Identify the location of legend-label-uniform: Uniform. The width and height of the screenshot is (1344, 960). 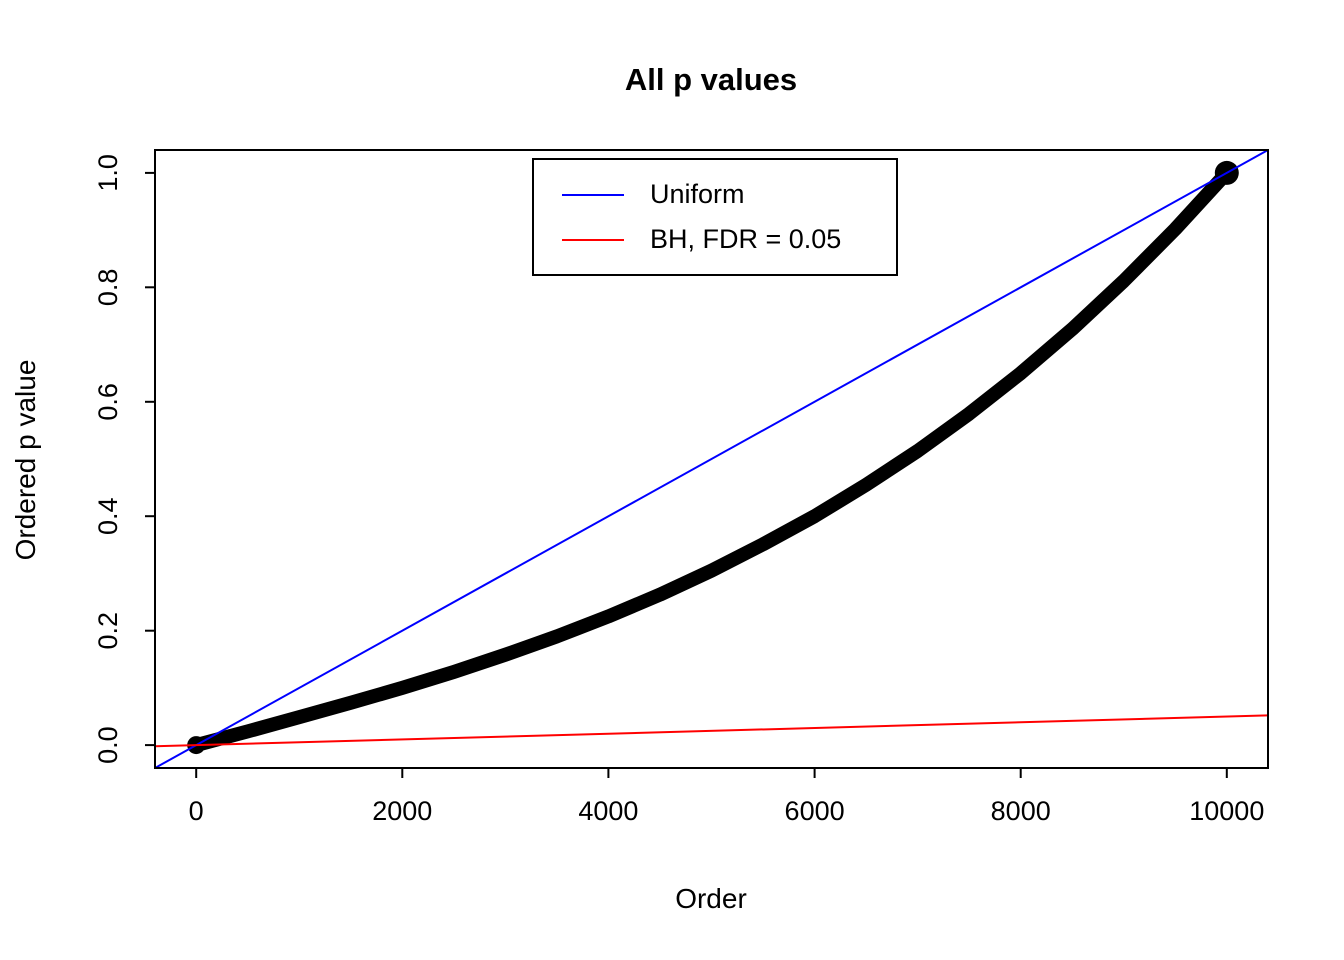
(697, 194).